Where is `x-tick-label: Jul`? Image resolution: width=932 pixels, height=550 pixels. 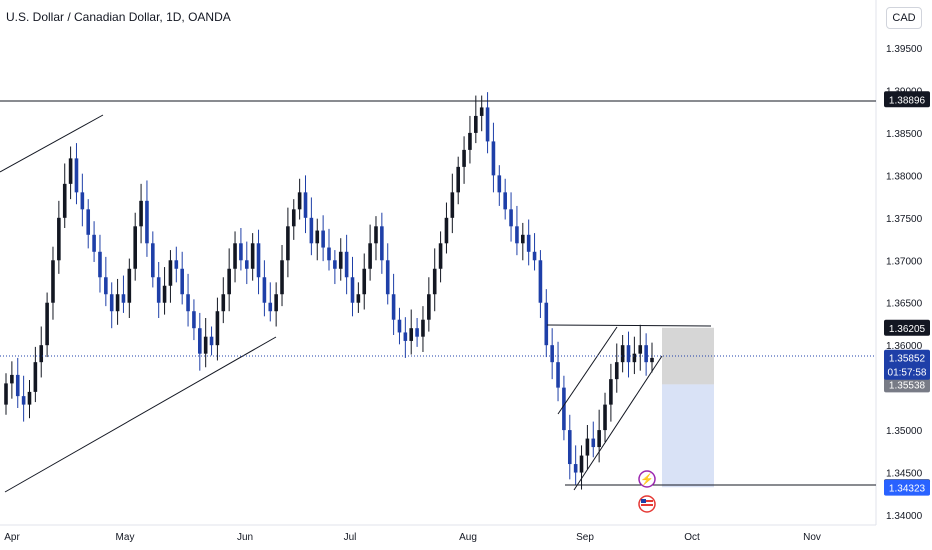 x-tick-label: Jul is located at coordinates (350, 537).